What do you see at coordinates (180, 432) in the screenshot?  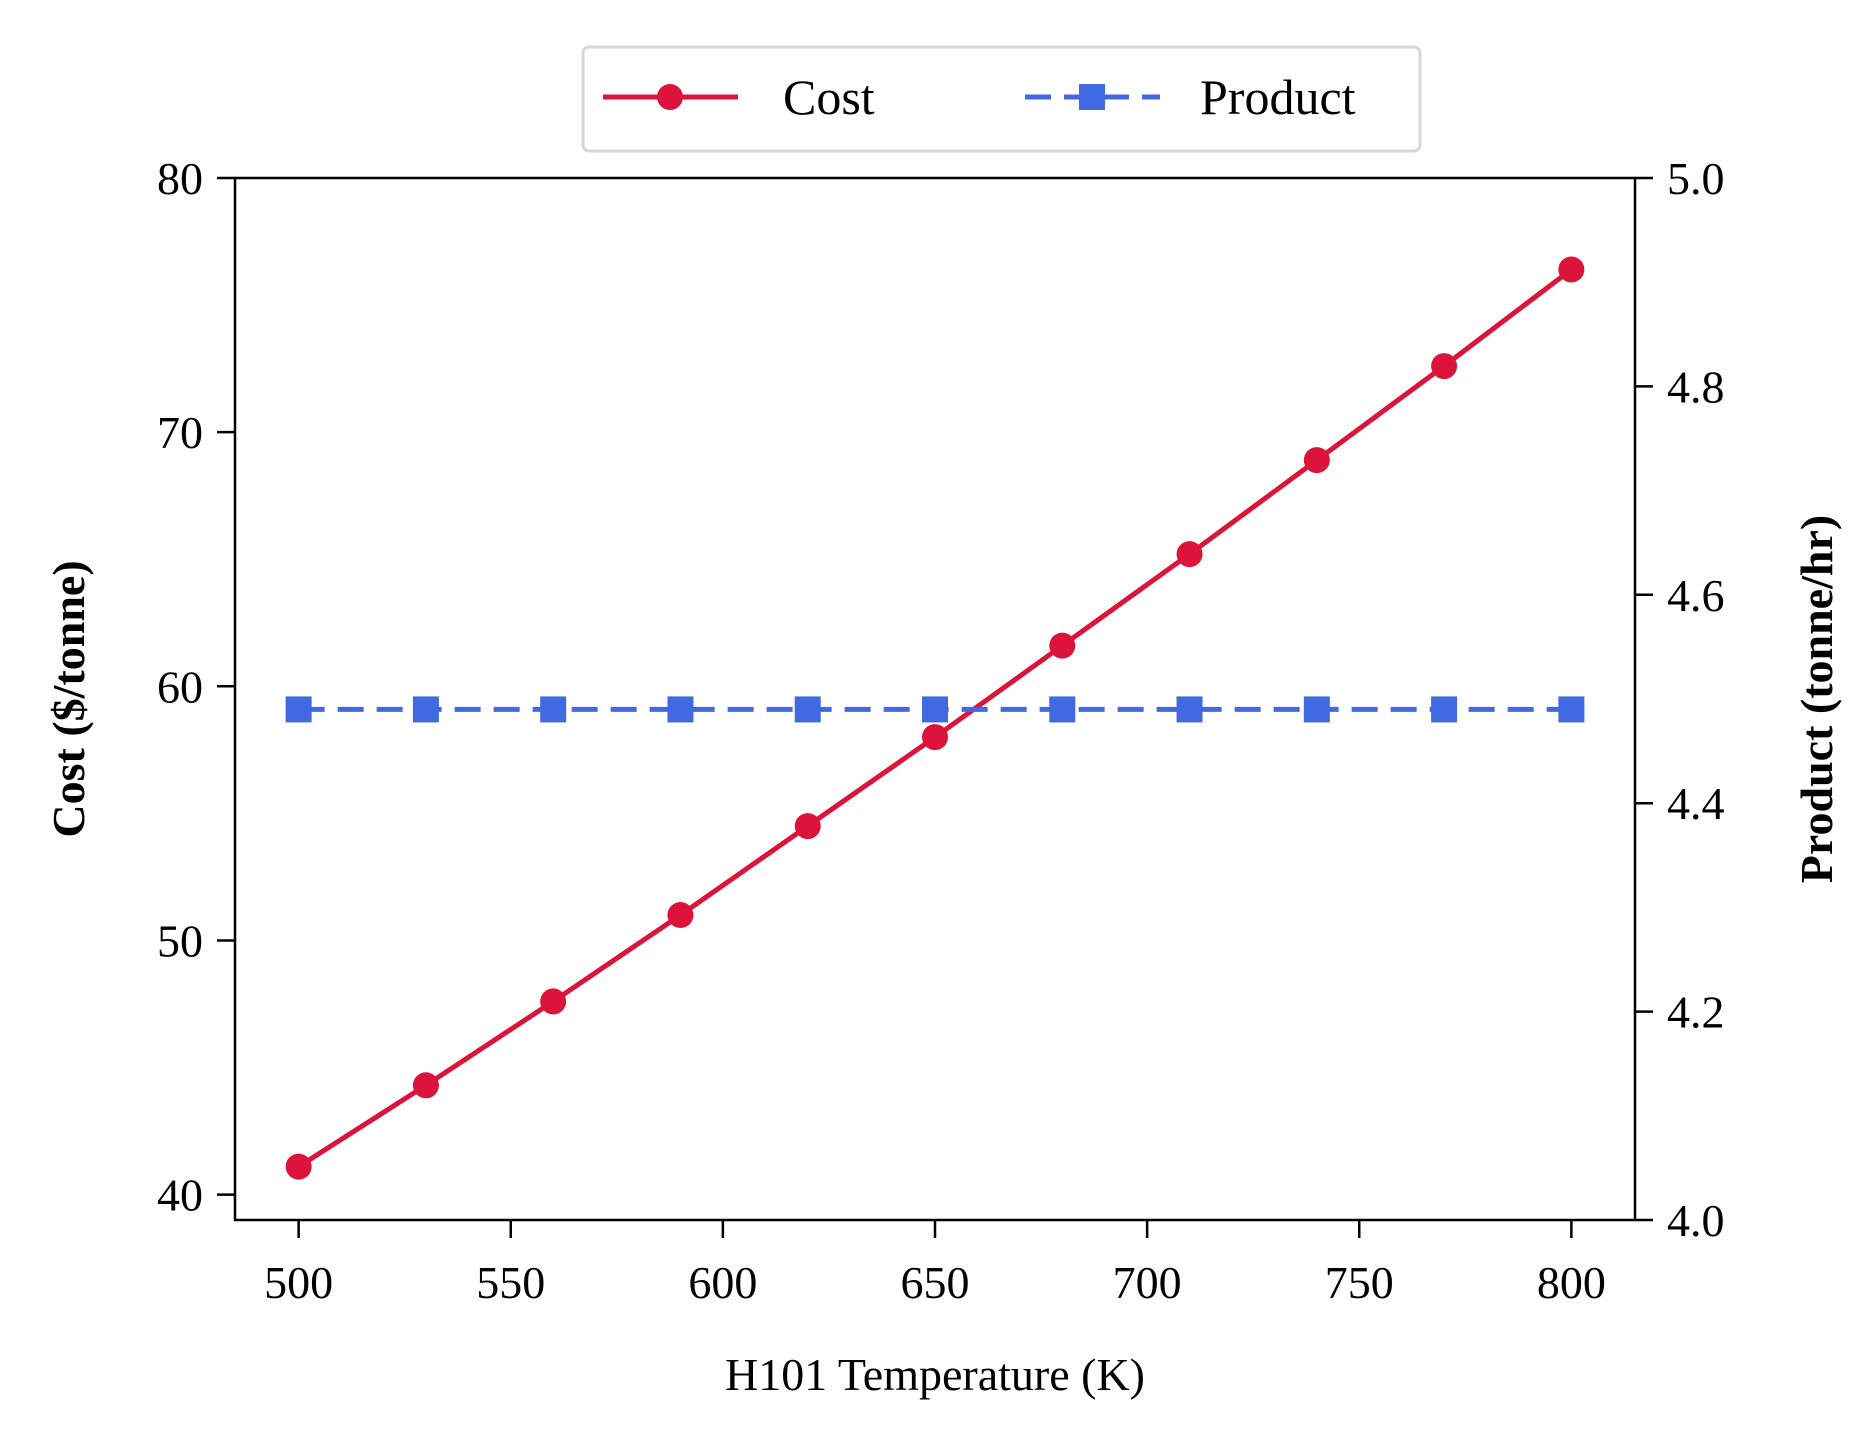 I see `left-y-tick-label: 70` at bounding box center [180, 432].